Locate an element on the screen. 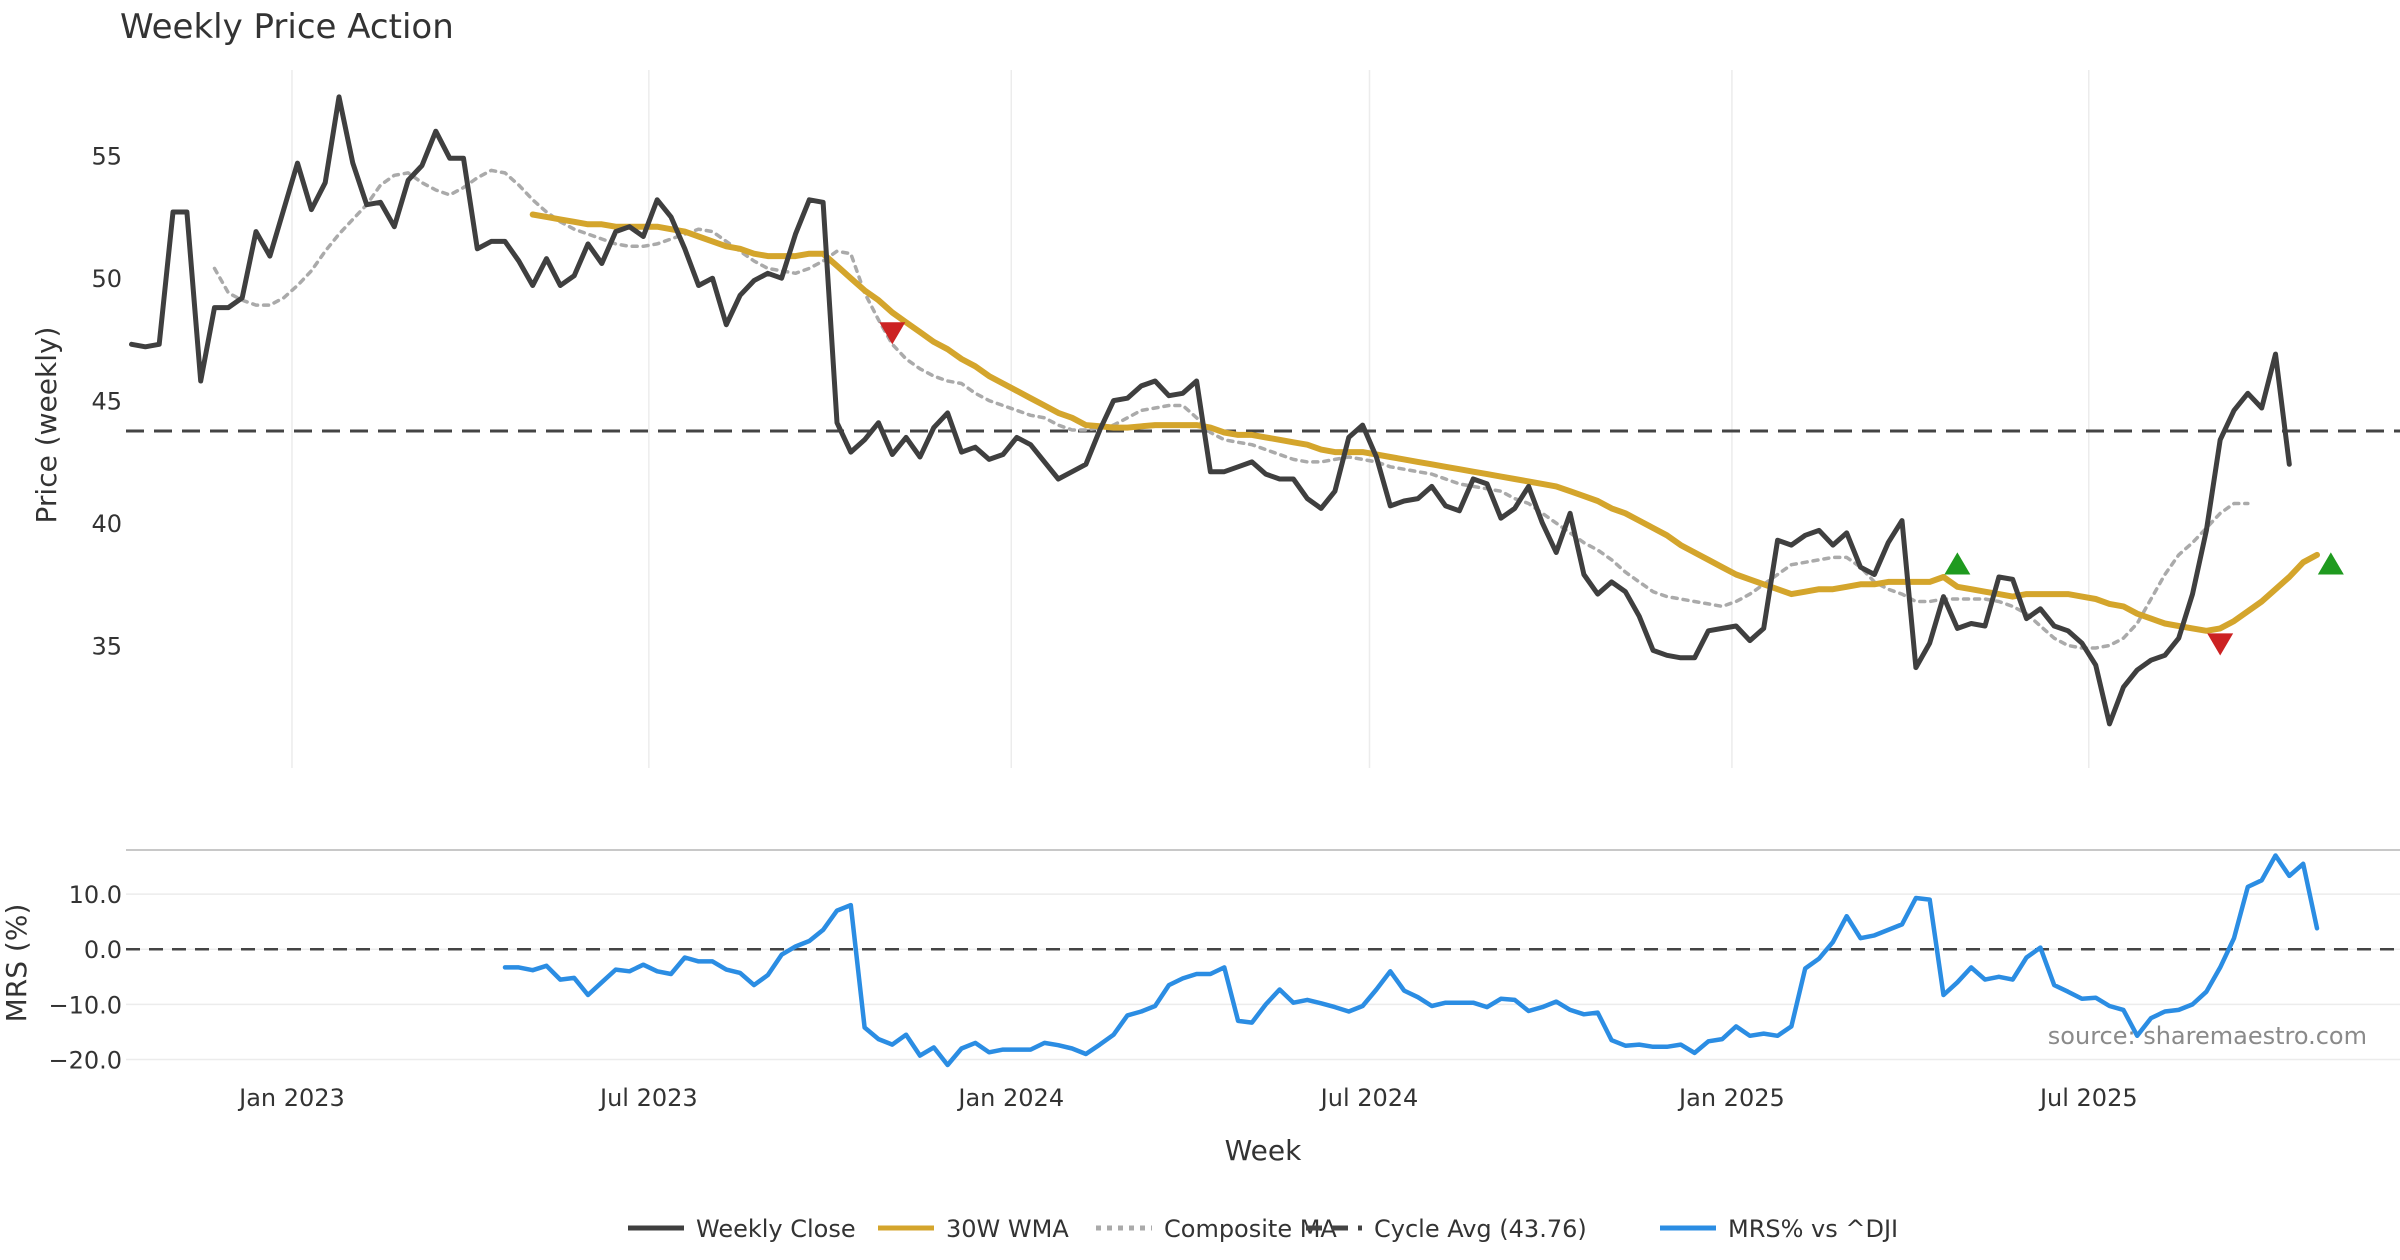  chart-title: Weekly Price Action is located at coordinates (287, 27).